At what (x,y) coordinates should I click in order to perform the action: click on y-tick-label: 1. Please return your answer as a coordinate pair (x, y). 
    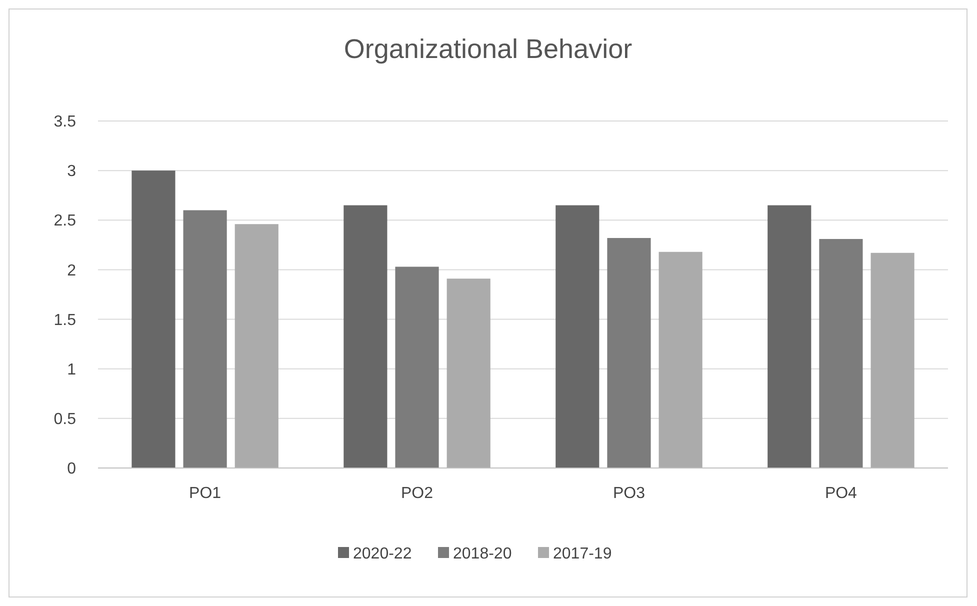
    Looking at the image, I should click on (71, 369).